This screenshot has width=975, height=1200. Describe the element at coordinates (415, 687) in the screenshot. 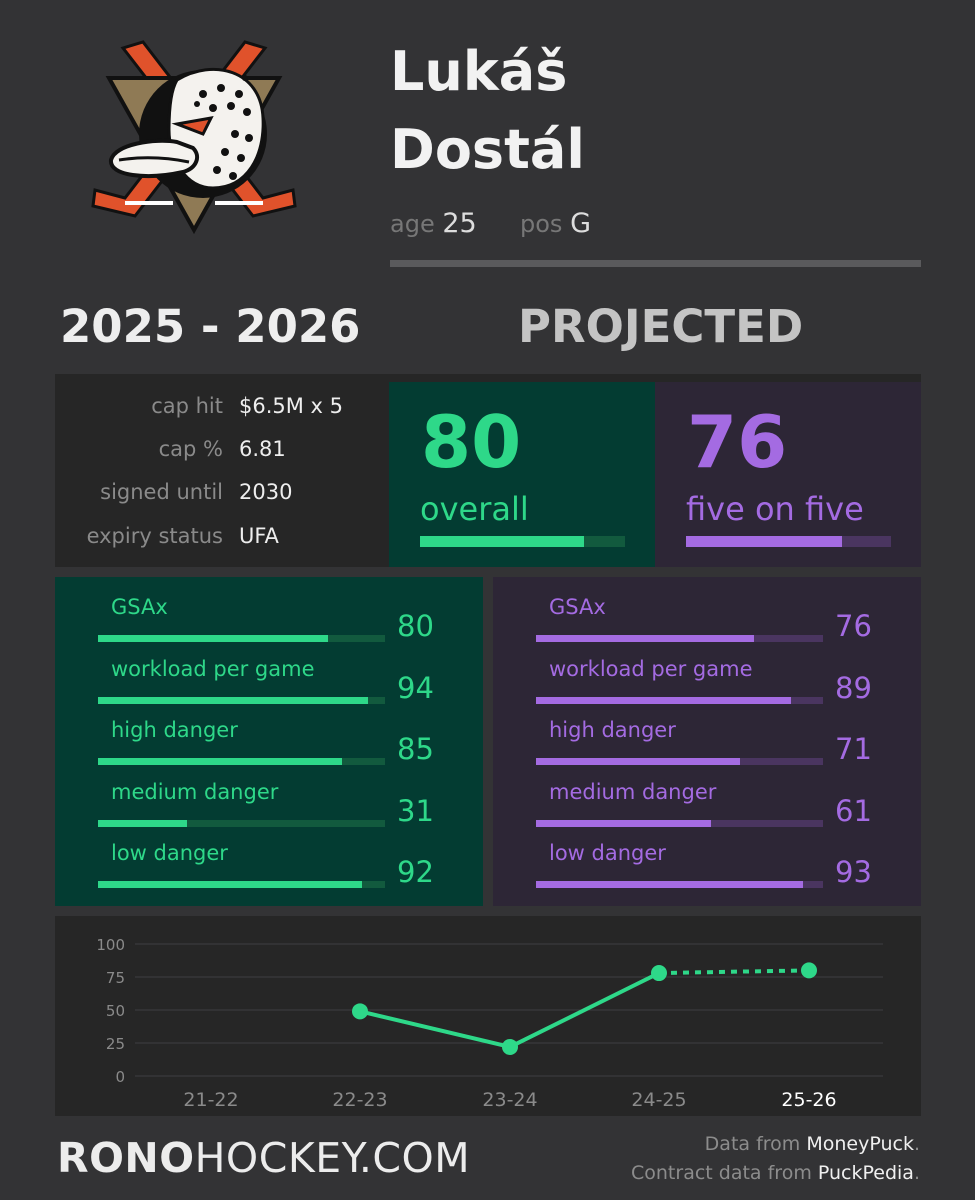

I see `overall-metric-value: 94` at that location.